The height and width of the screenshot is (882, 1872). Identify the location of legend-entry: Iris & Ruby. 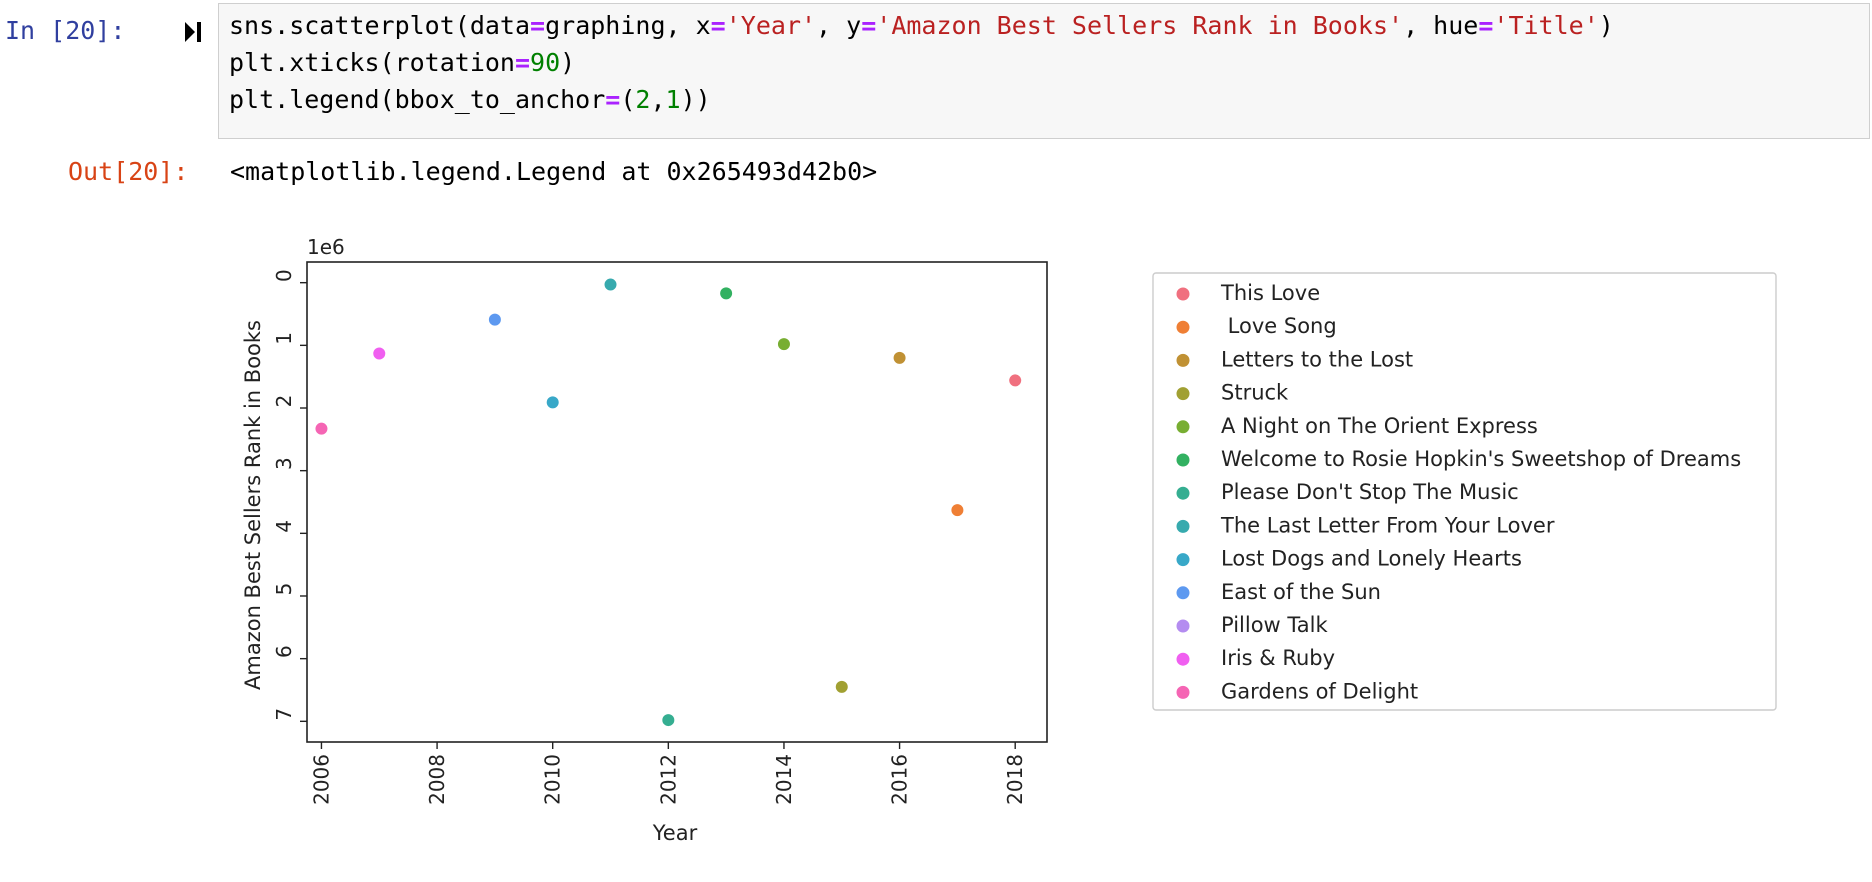
(1278, 658).